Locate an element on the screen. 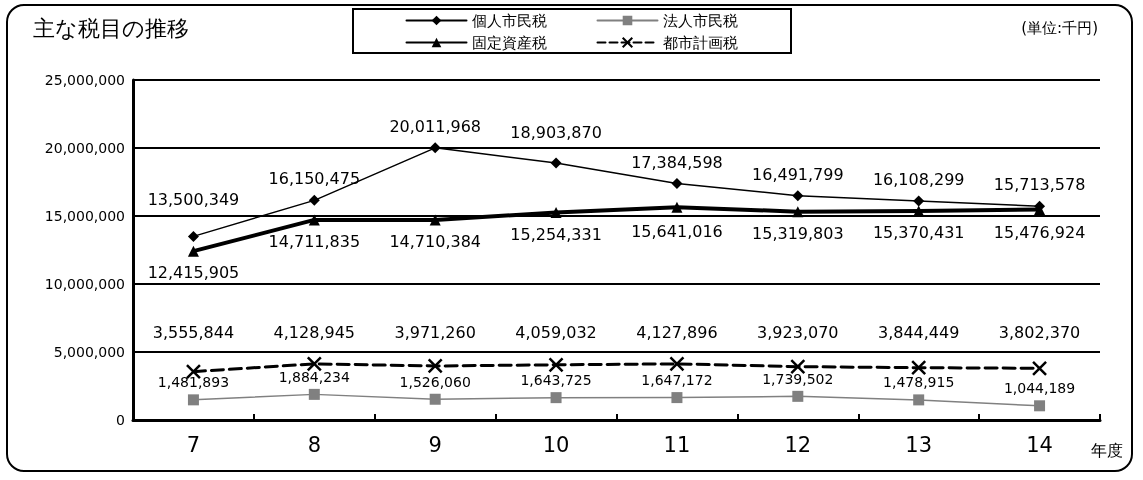 Image resolution: width=1143 pixels, height=480 pixels. data-label: 12,415,905 is located at coordinates (193, 273).